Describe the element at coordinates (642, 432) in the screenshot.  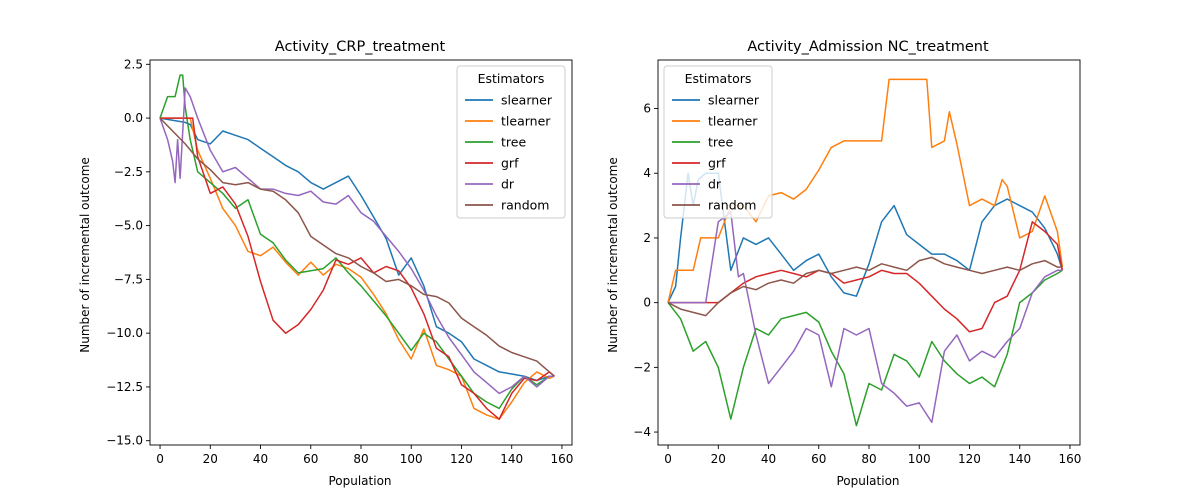
I see `y-tick-label: −4` at that location.